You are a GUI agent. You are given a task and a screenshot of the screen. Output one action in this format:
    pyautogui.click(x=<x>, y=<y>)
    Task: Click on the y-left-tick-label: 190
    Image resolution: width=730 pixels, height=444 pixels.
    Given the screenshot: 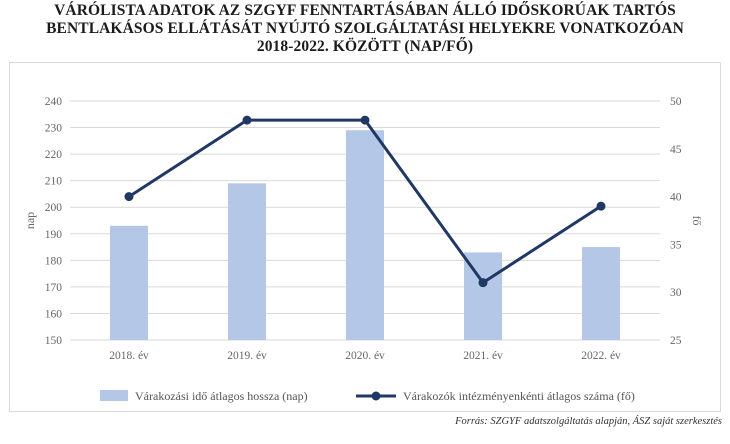 What is the action you would take?
    pyautogui.click(x=54, y=235)
    